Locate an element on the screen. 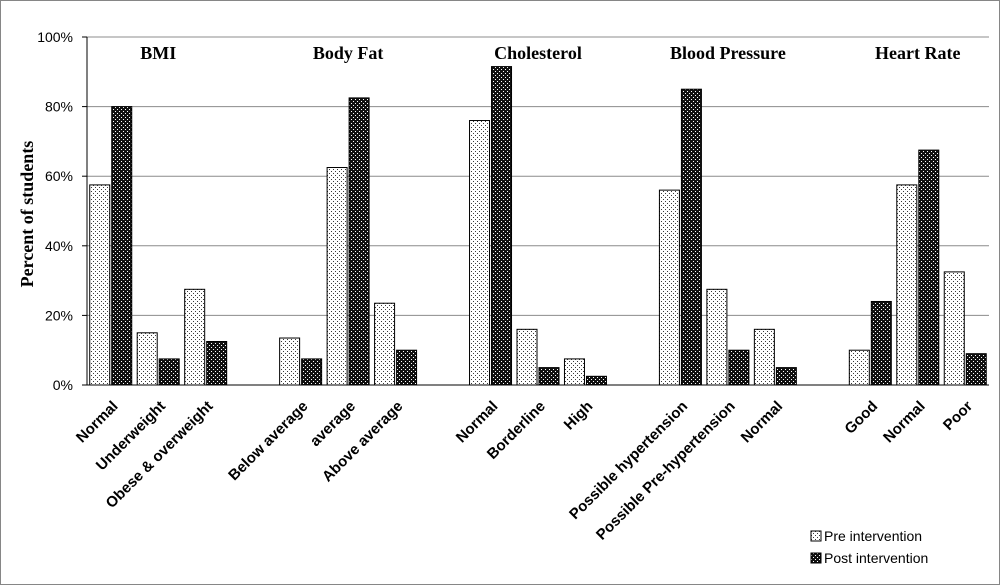  y-tick-label: 0% is located at coordinates (63, 385).